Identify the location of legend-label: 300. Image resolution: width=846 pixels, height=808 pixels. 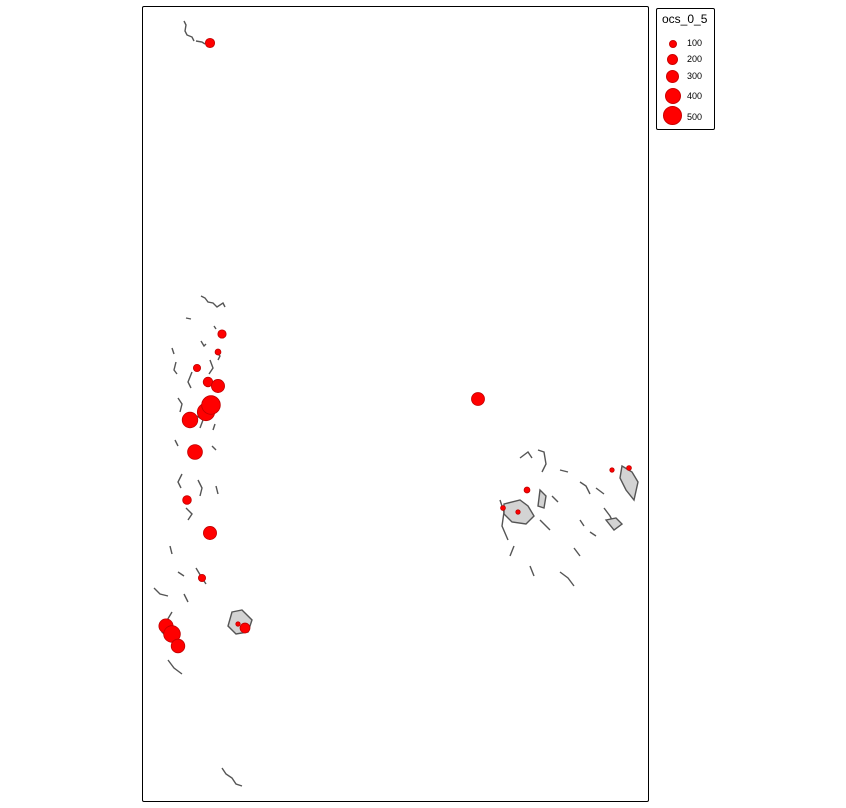
(695, 76).